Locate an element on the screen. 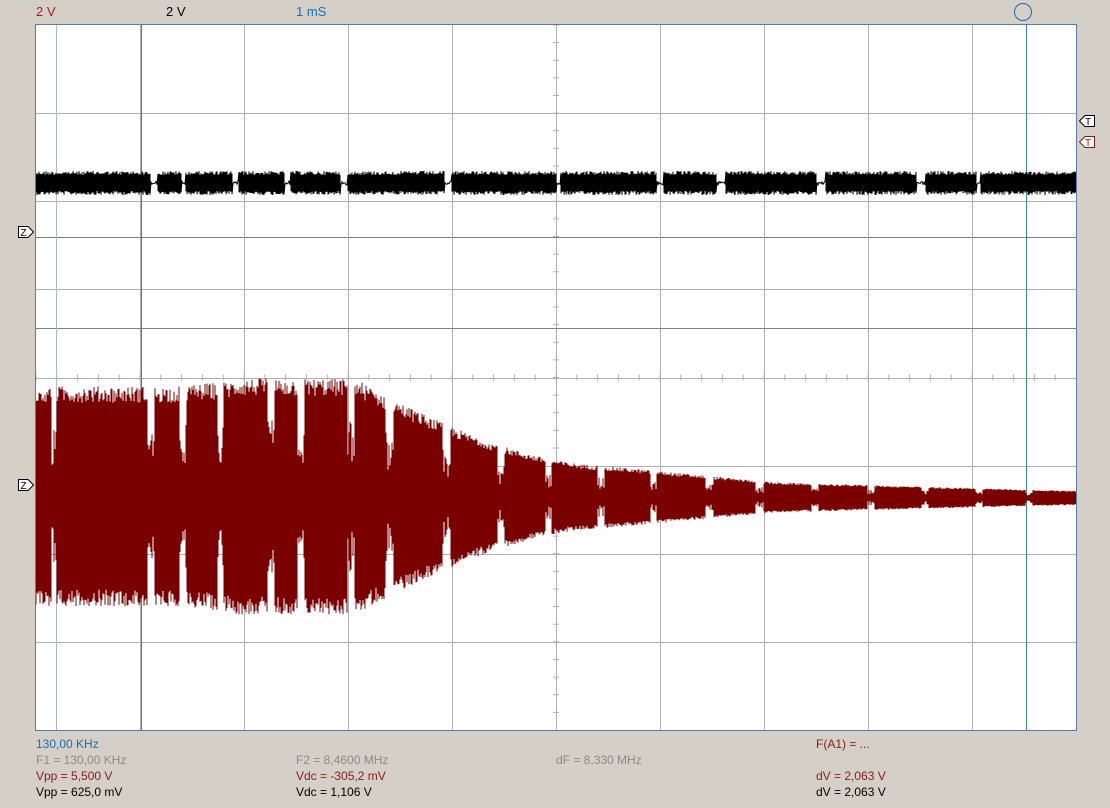 The height and width of the screenshot is (808, 1110). ch1-trigger-marker: T is located at coordinates (1087, 121).